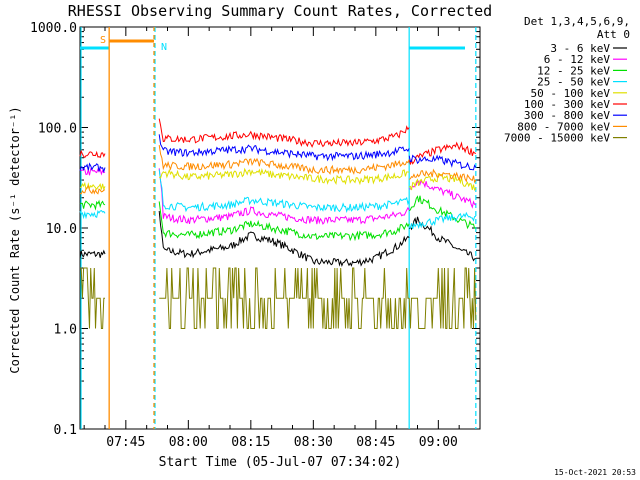 This screenshot has width=640, height=480. I want to click on legend-label: 25 - 50 keV, so click(573, 82).